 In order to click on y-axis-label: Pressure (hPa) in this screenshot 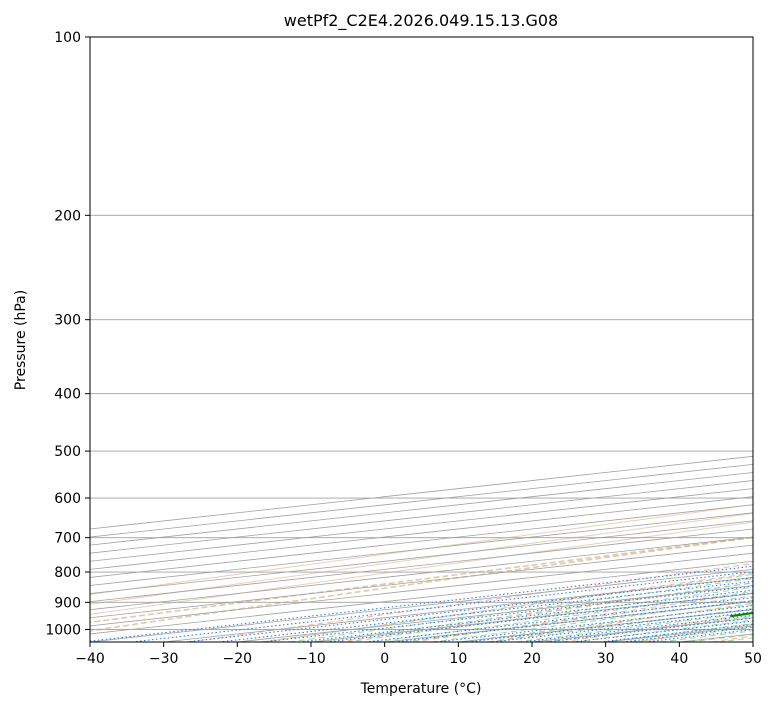, I will do `click(21, 340)`.